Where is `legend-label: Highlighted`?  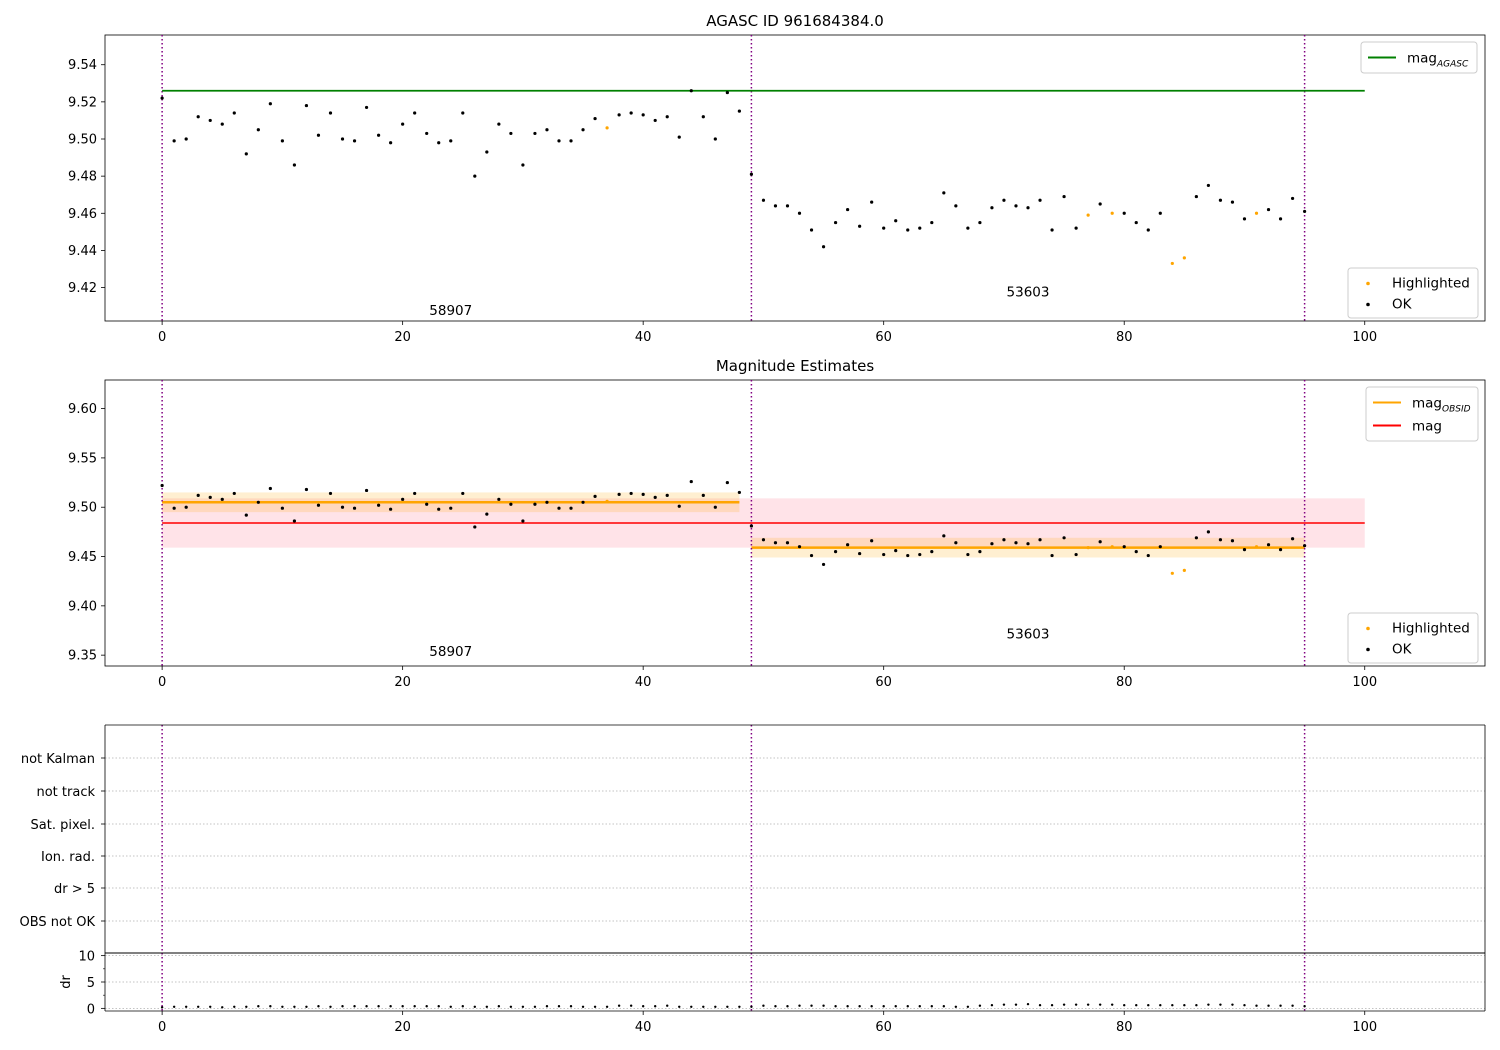
legend-label: Highlighted is located at coordinates (1431, 284).